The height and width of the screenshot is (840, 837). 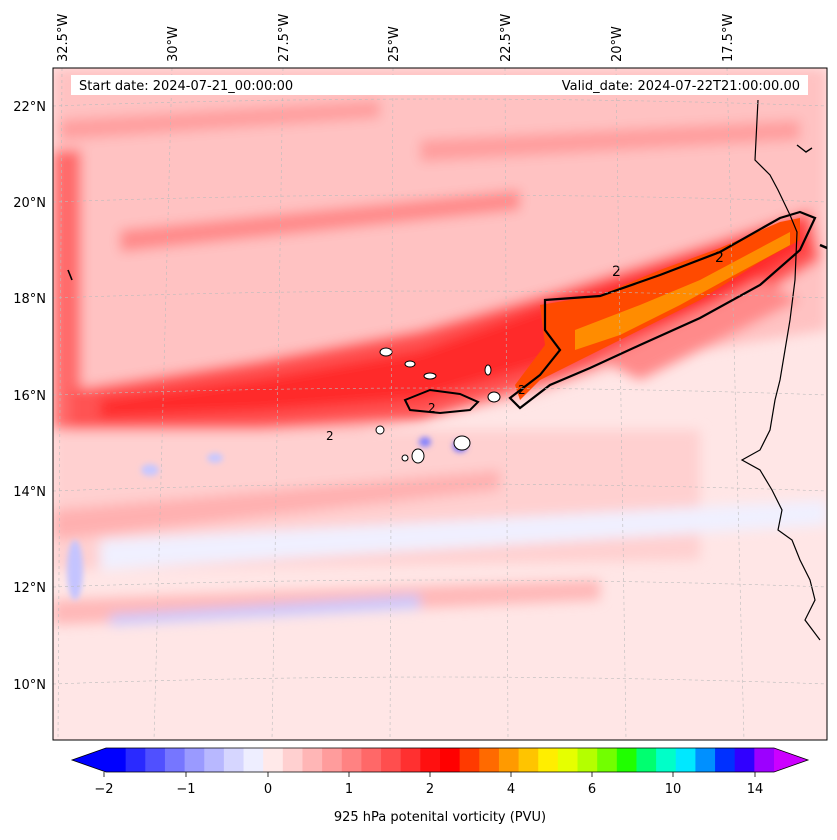 What do you see at coordinates (265, 610) in the screenshot?
I see `blue-streak-south` at bounding box center [265, 610].